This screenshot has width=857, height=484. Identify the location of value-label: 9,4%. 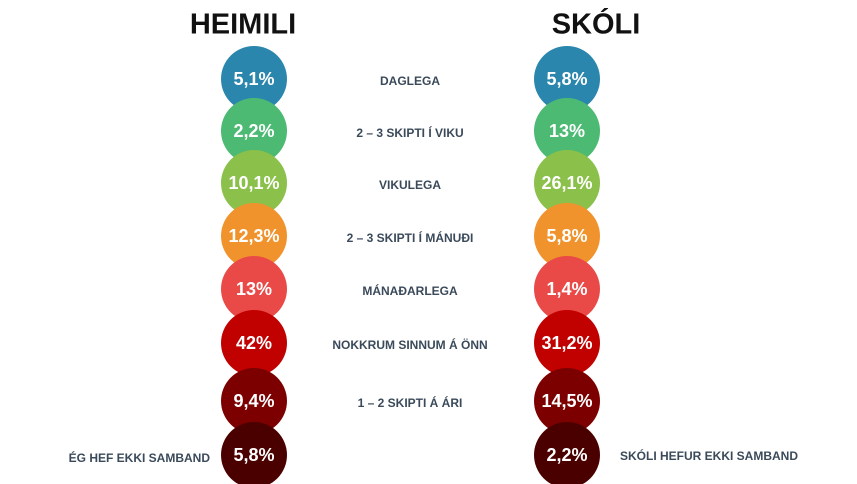
(253, 401).